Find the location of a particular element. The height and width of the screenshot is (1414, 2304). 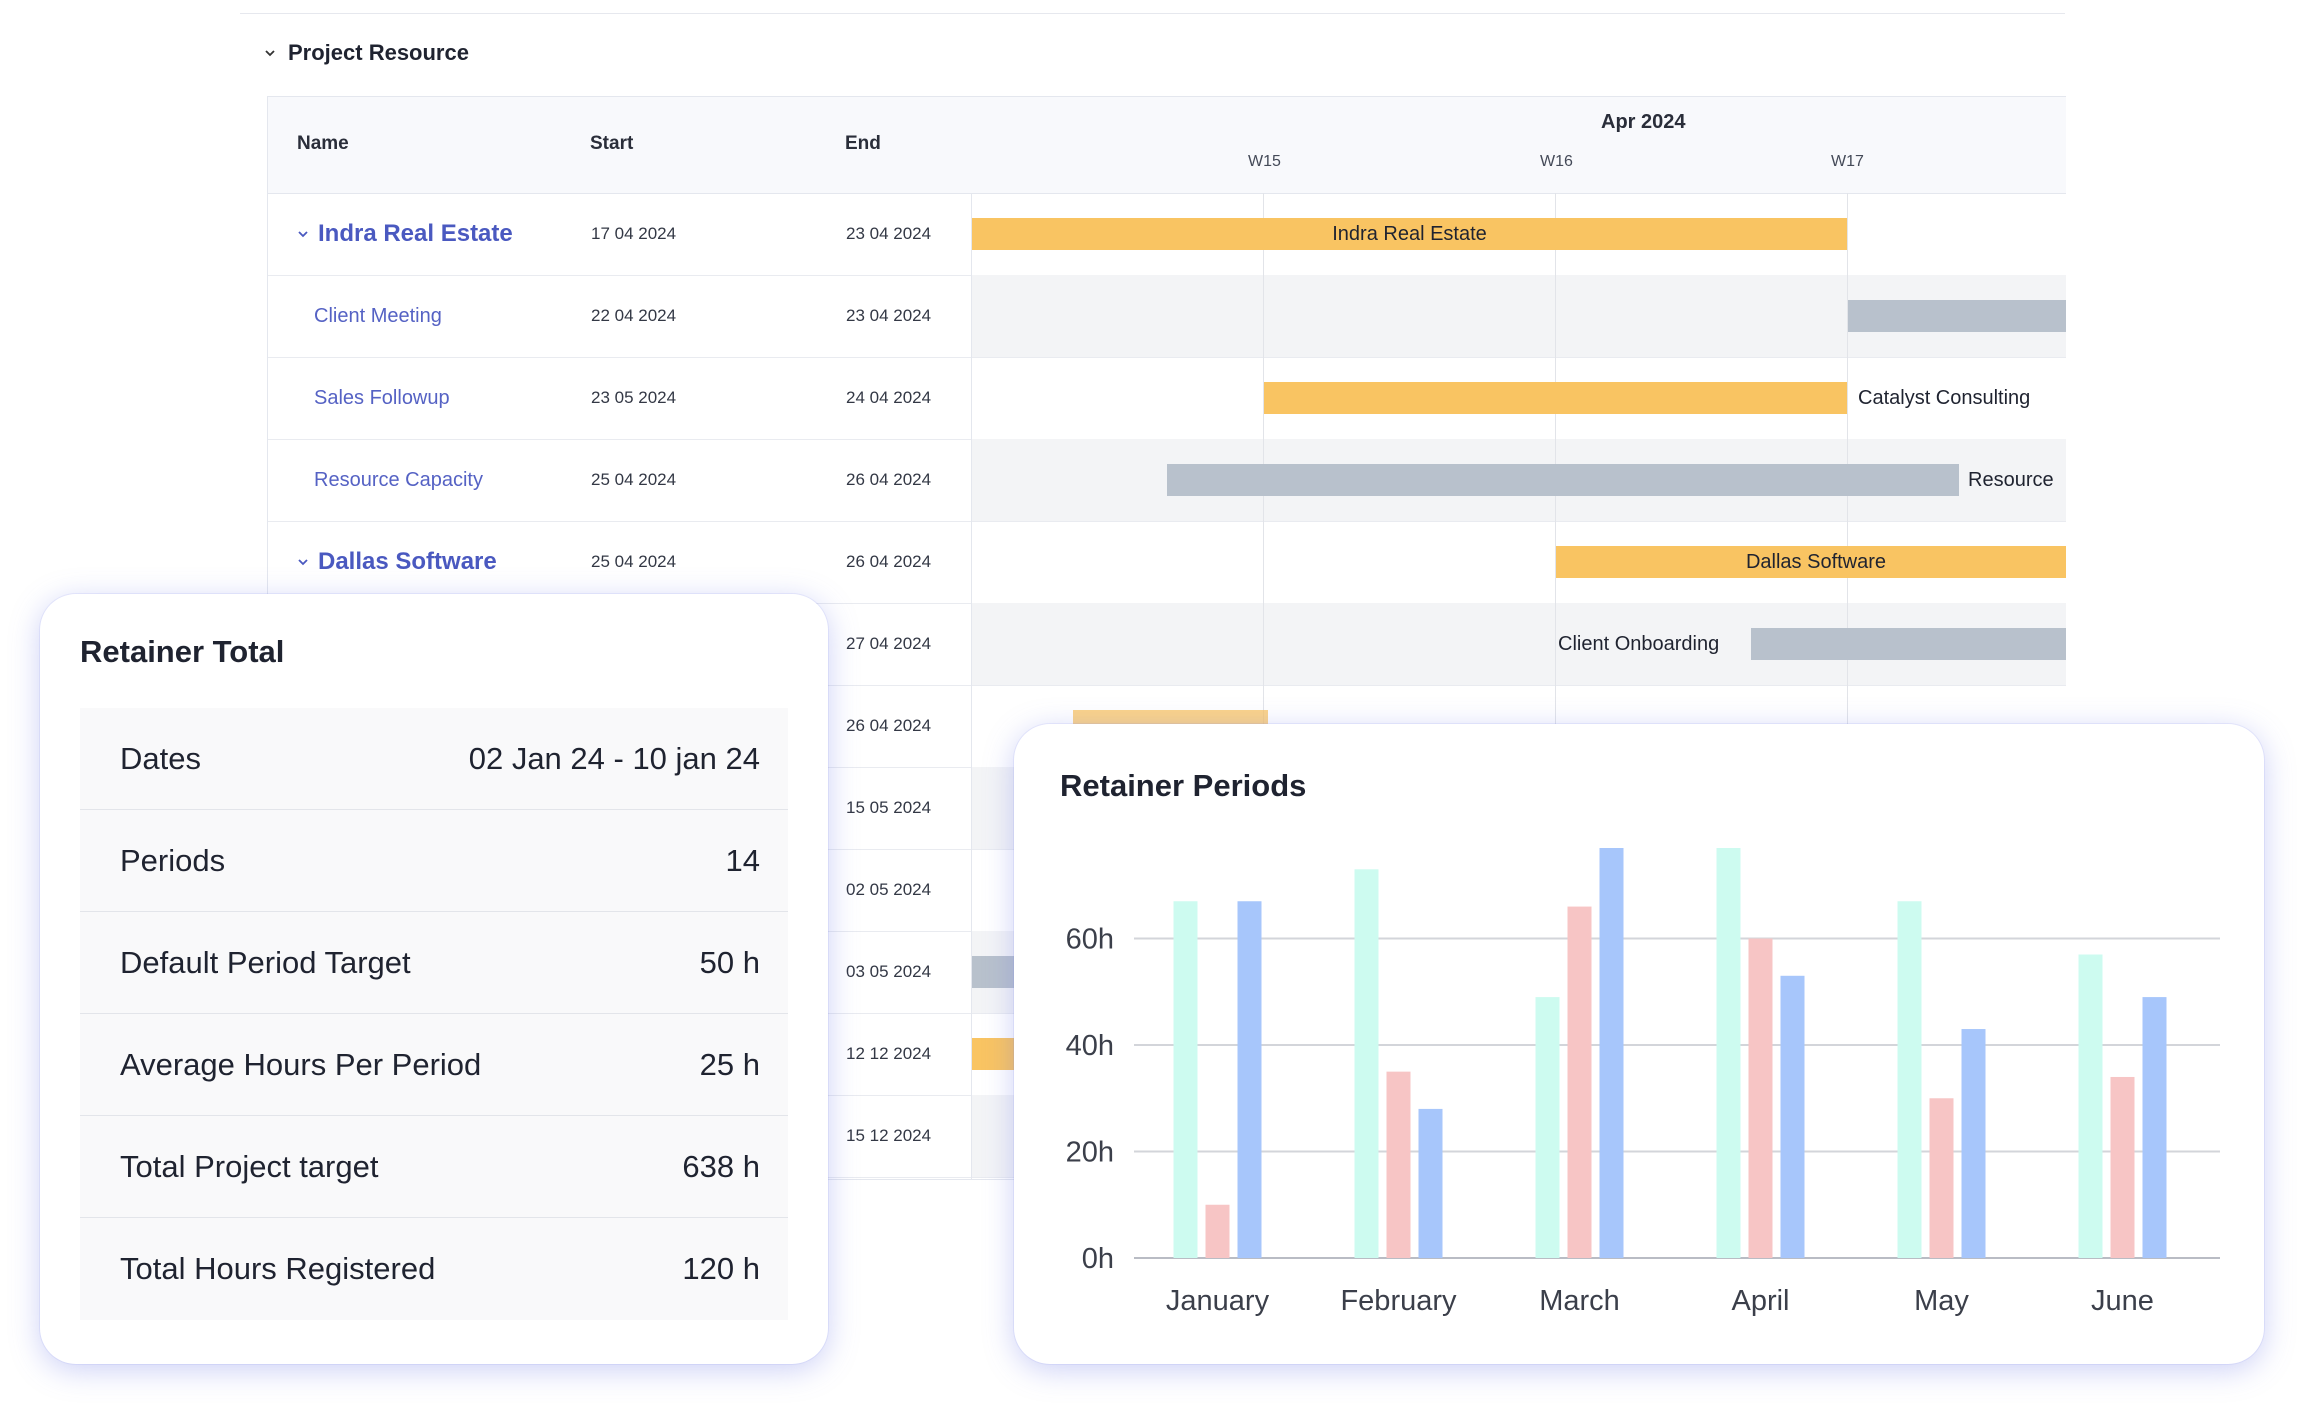

group-name: Dallas Software is located at coordinates (396, 562).